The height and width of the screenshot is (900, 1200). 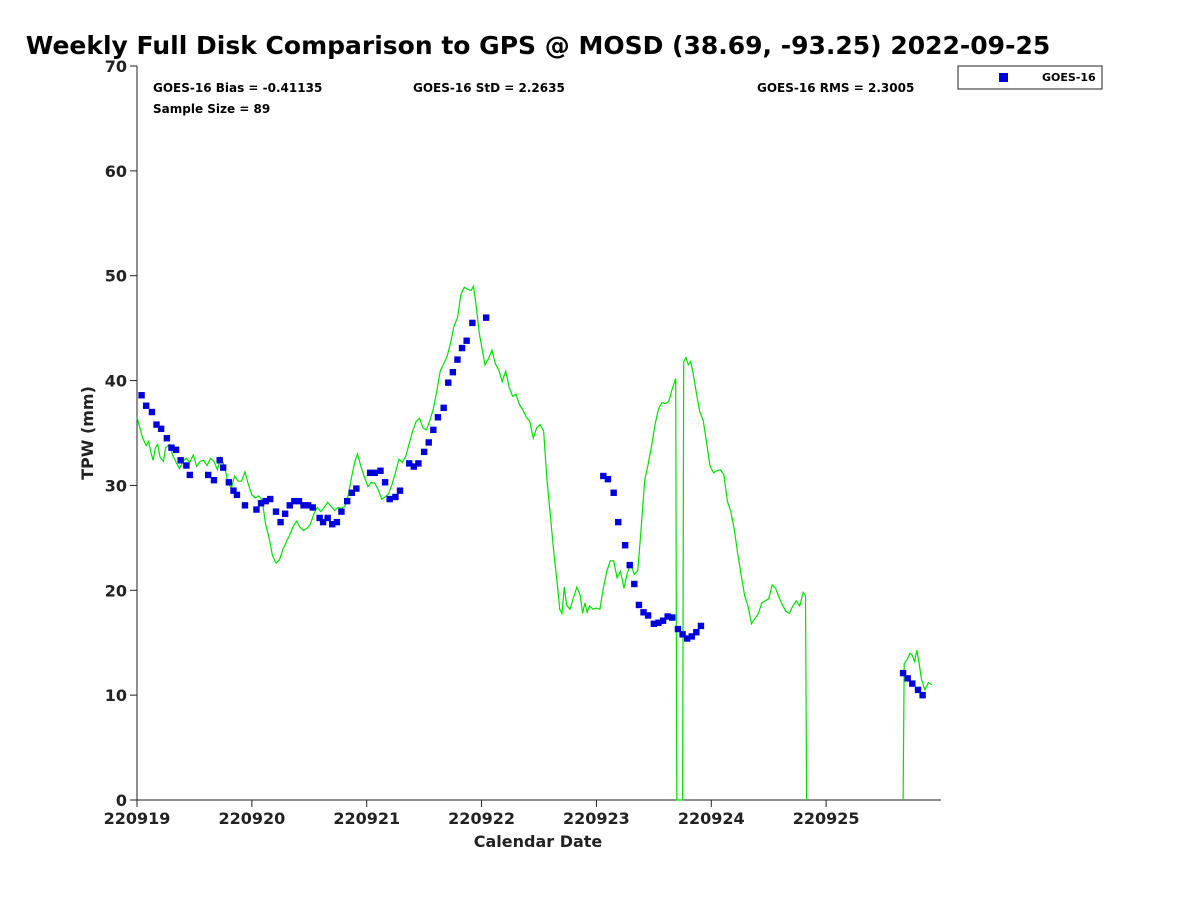 I want to click on stat-sample-size: Sample Size = 89, so click(x=211, y=109).